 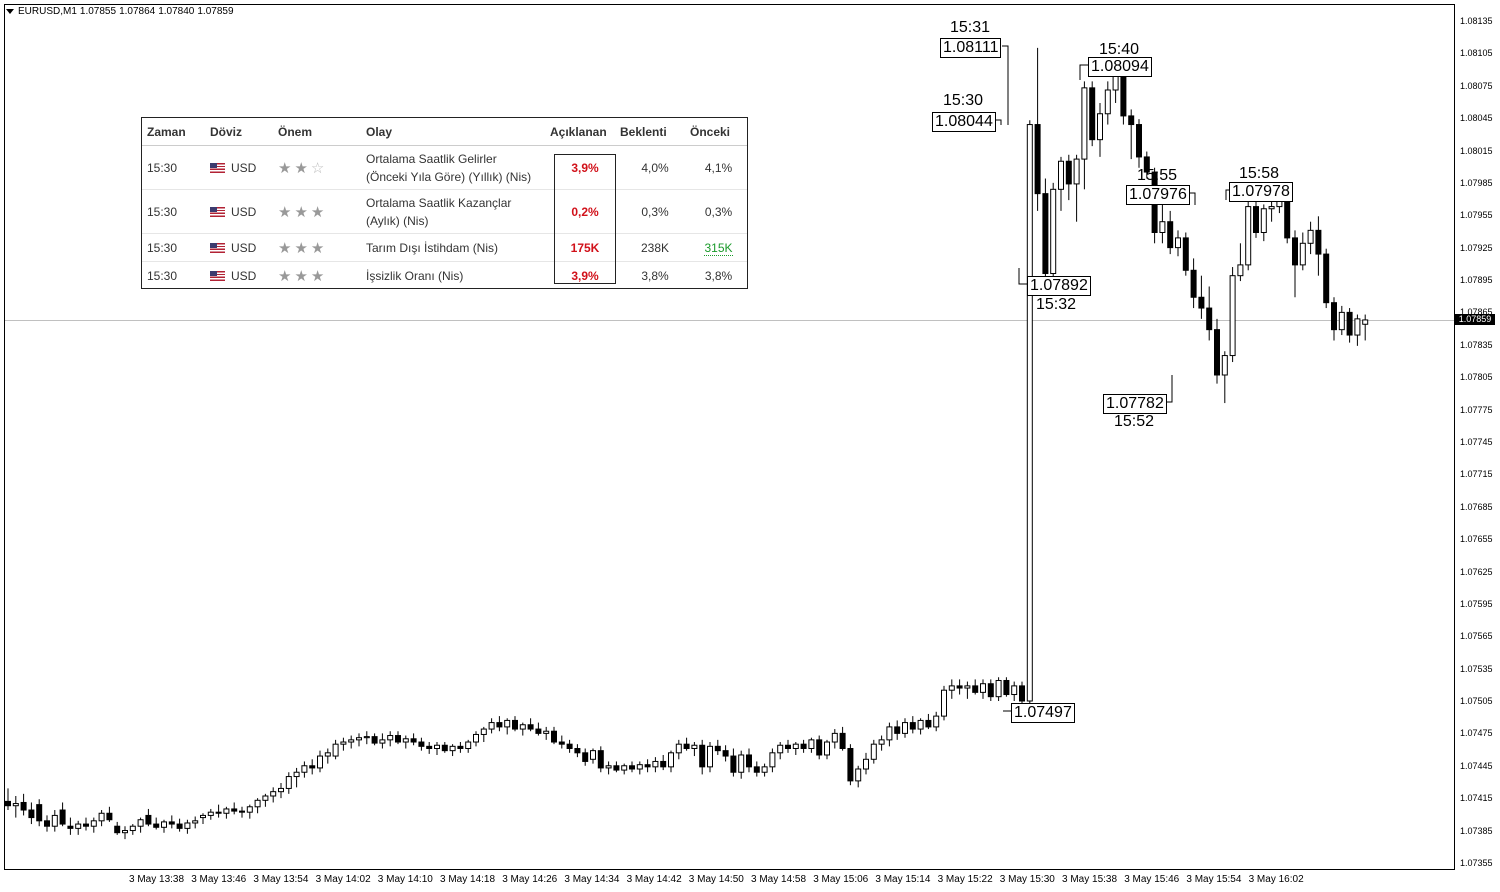 I want to click on col-header-currency: Döviz, so click(x=244, y=132).